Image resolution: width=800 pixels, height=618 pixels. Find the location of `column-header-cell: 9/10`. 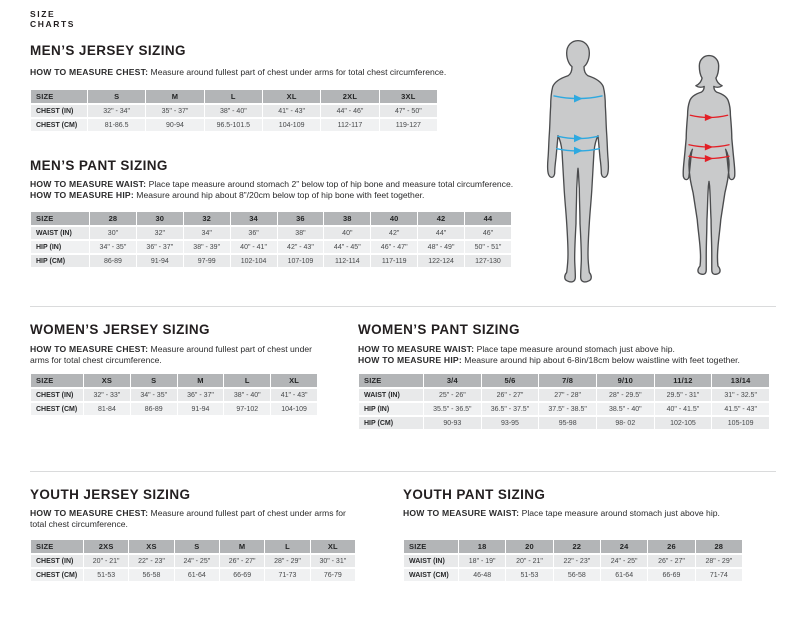

column-header-cell: 9/10 is located at coordinates (625, 380).